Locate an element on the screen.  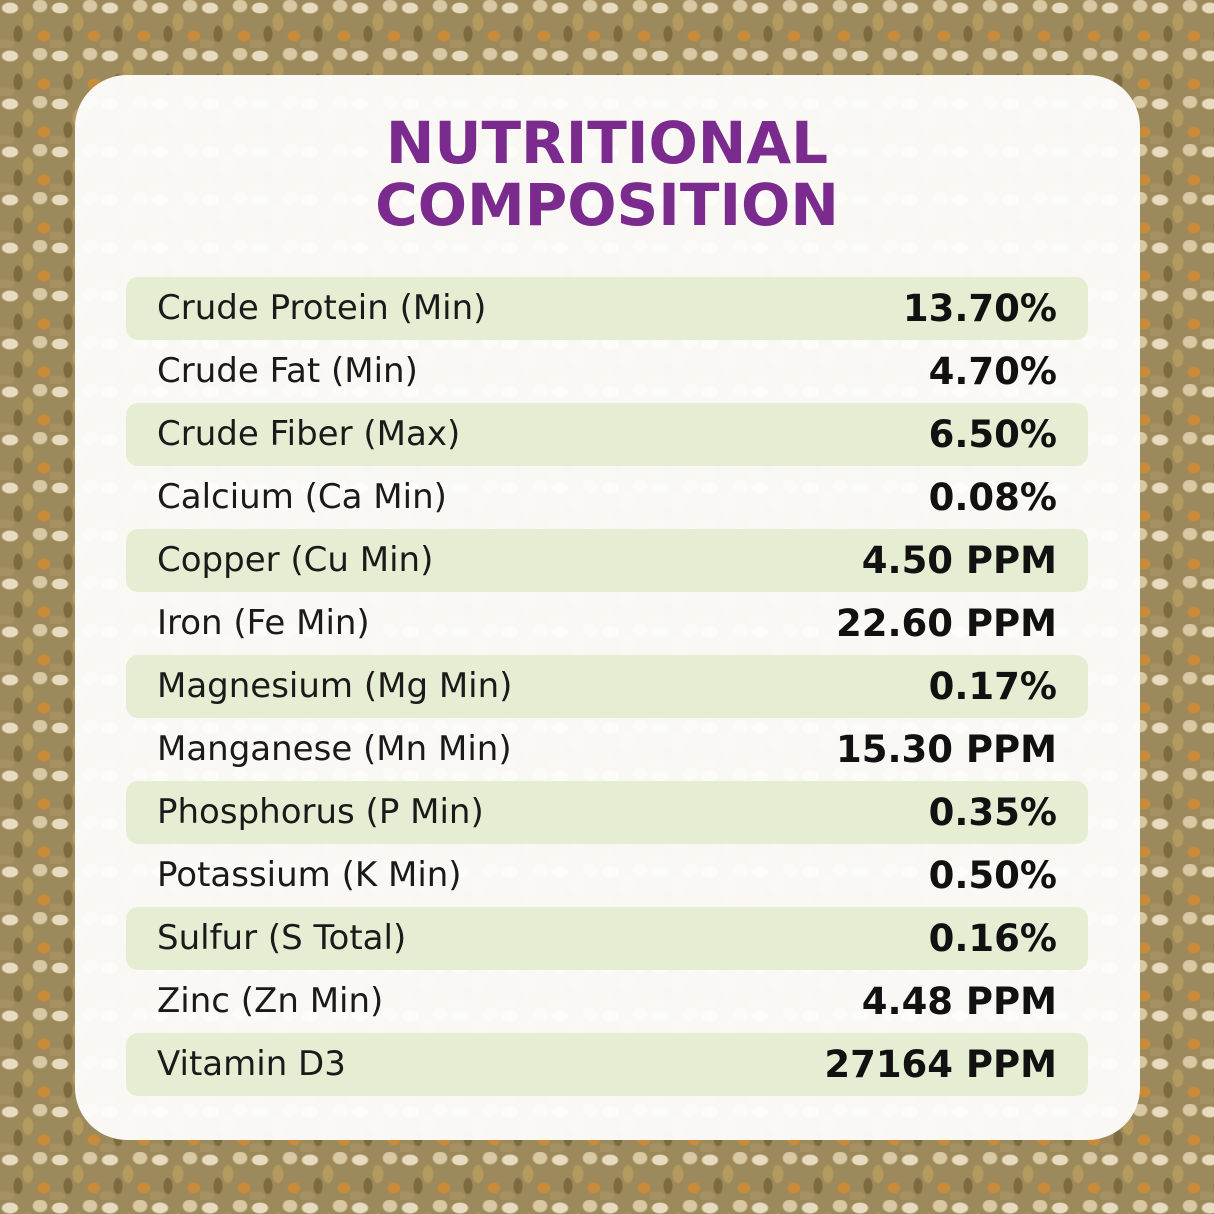
table-row: Crude Fat (Min) 4.70% is located at coordinates (607, 371).